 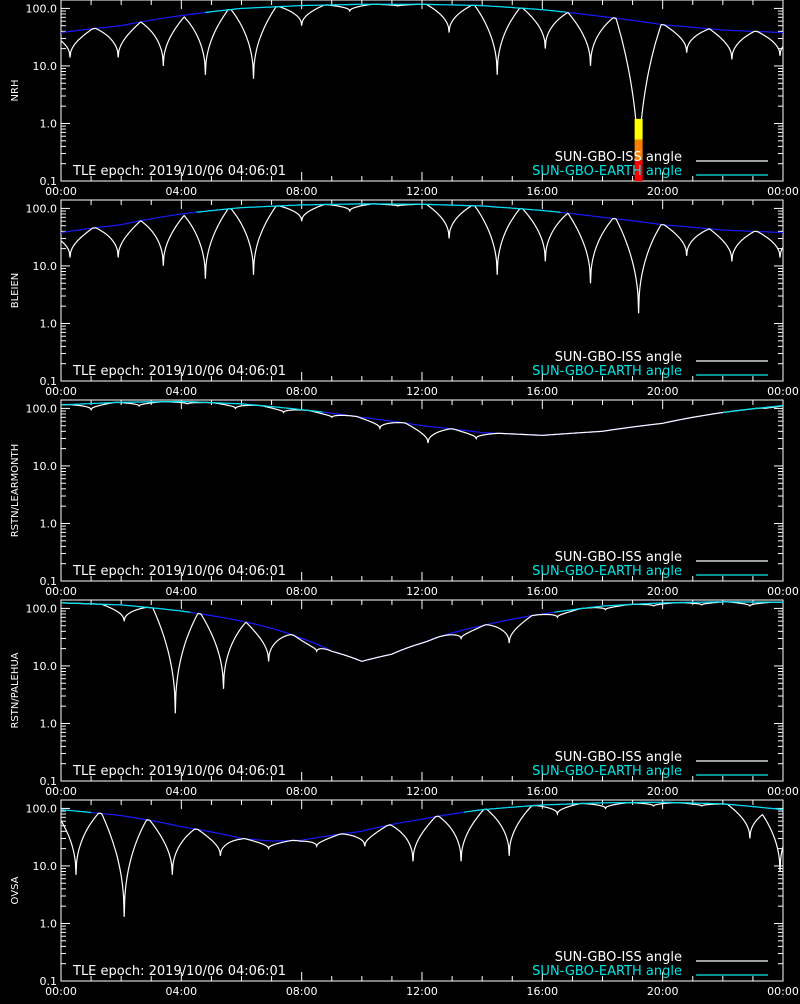 What do you see at coordinates (421, 632) in the screenshot?
I see `earth-angle-curve` at bounding box center [421, 632].